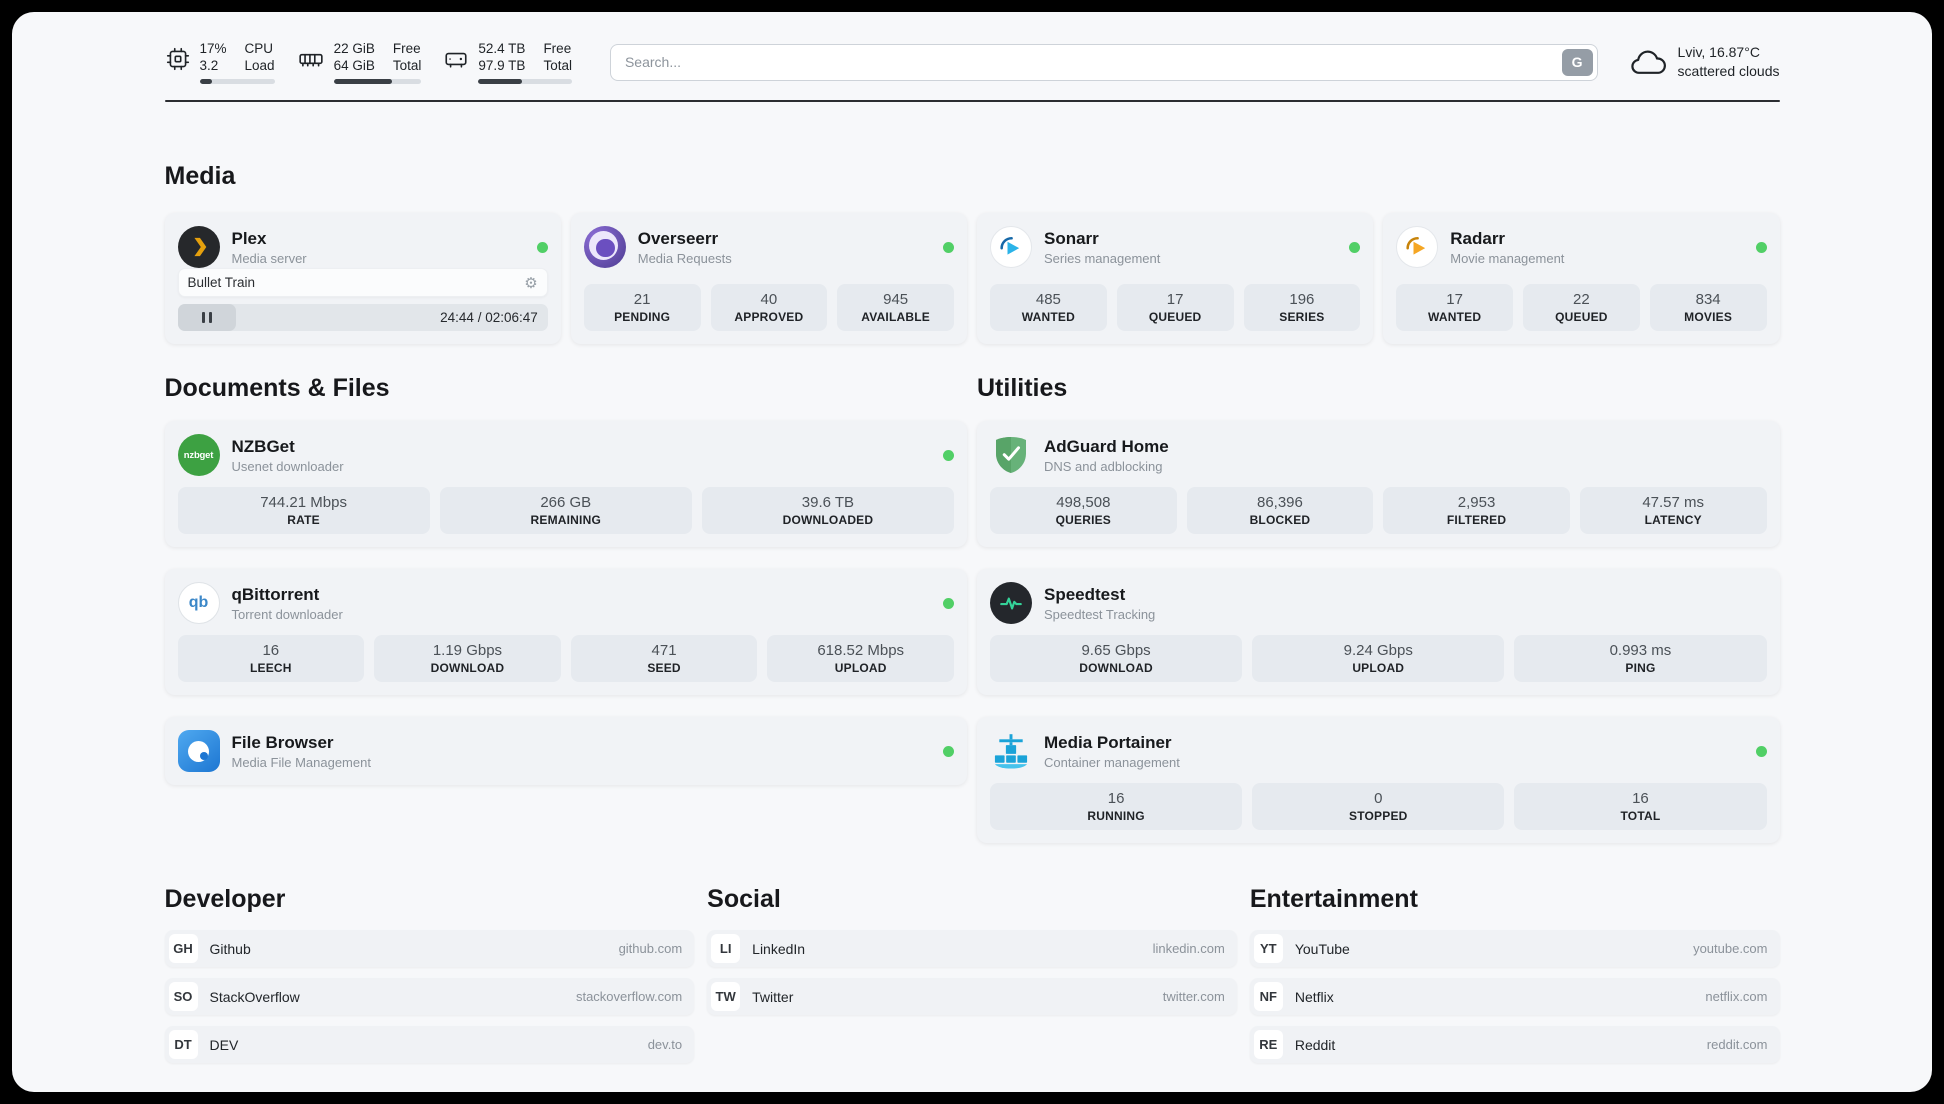 This screenshot has height=1104, width=1944. Describe the element at coordinates (1673, 520) in the screenshot. I see `stat-label: LATENCY` at that location.